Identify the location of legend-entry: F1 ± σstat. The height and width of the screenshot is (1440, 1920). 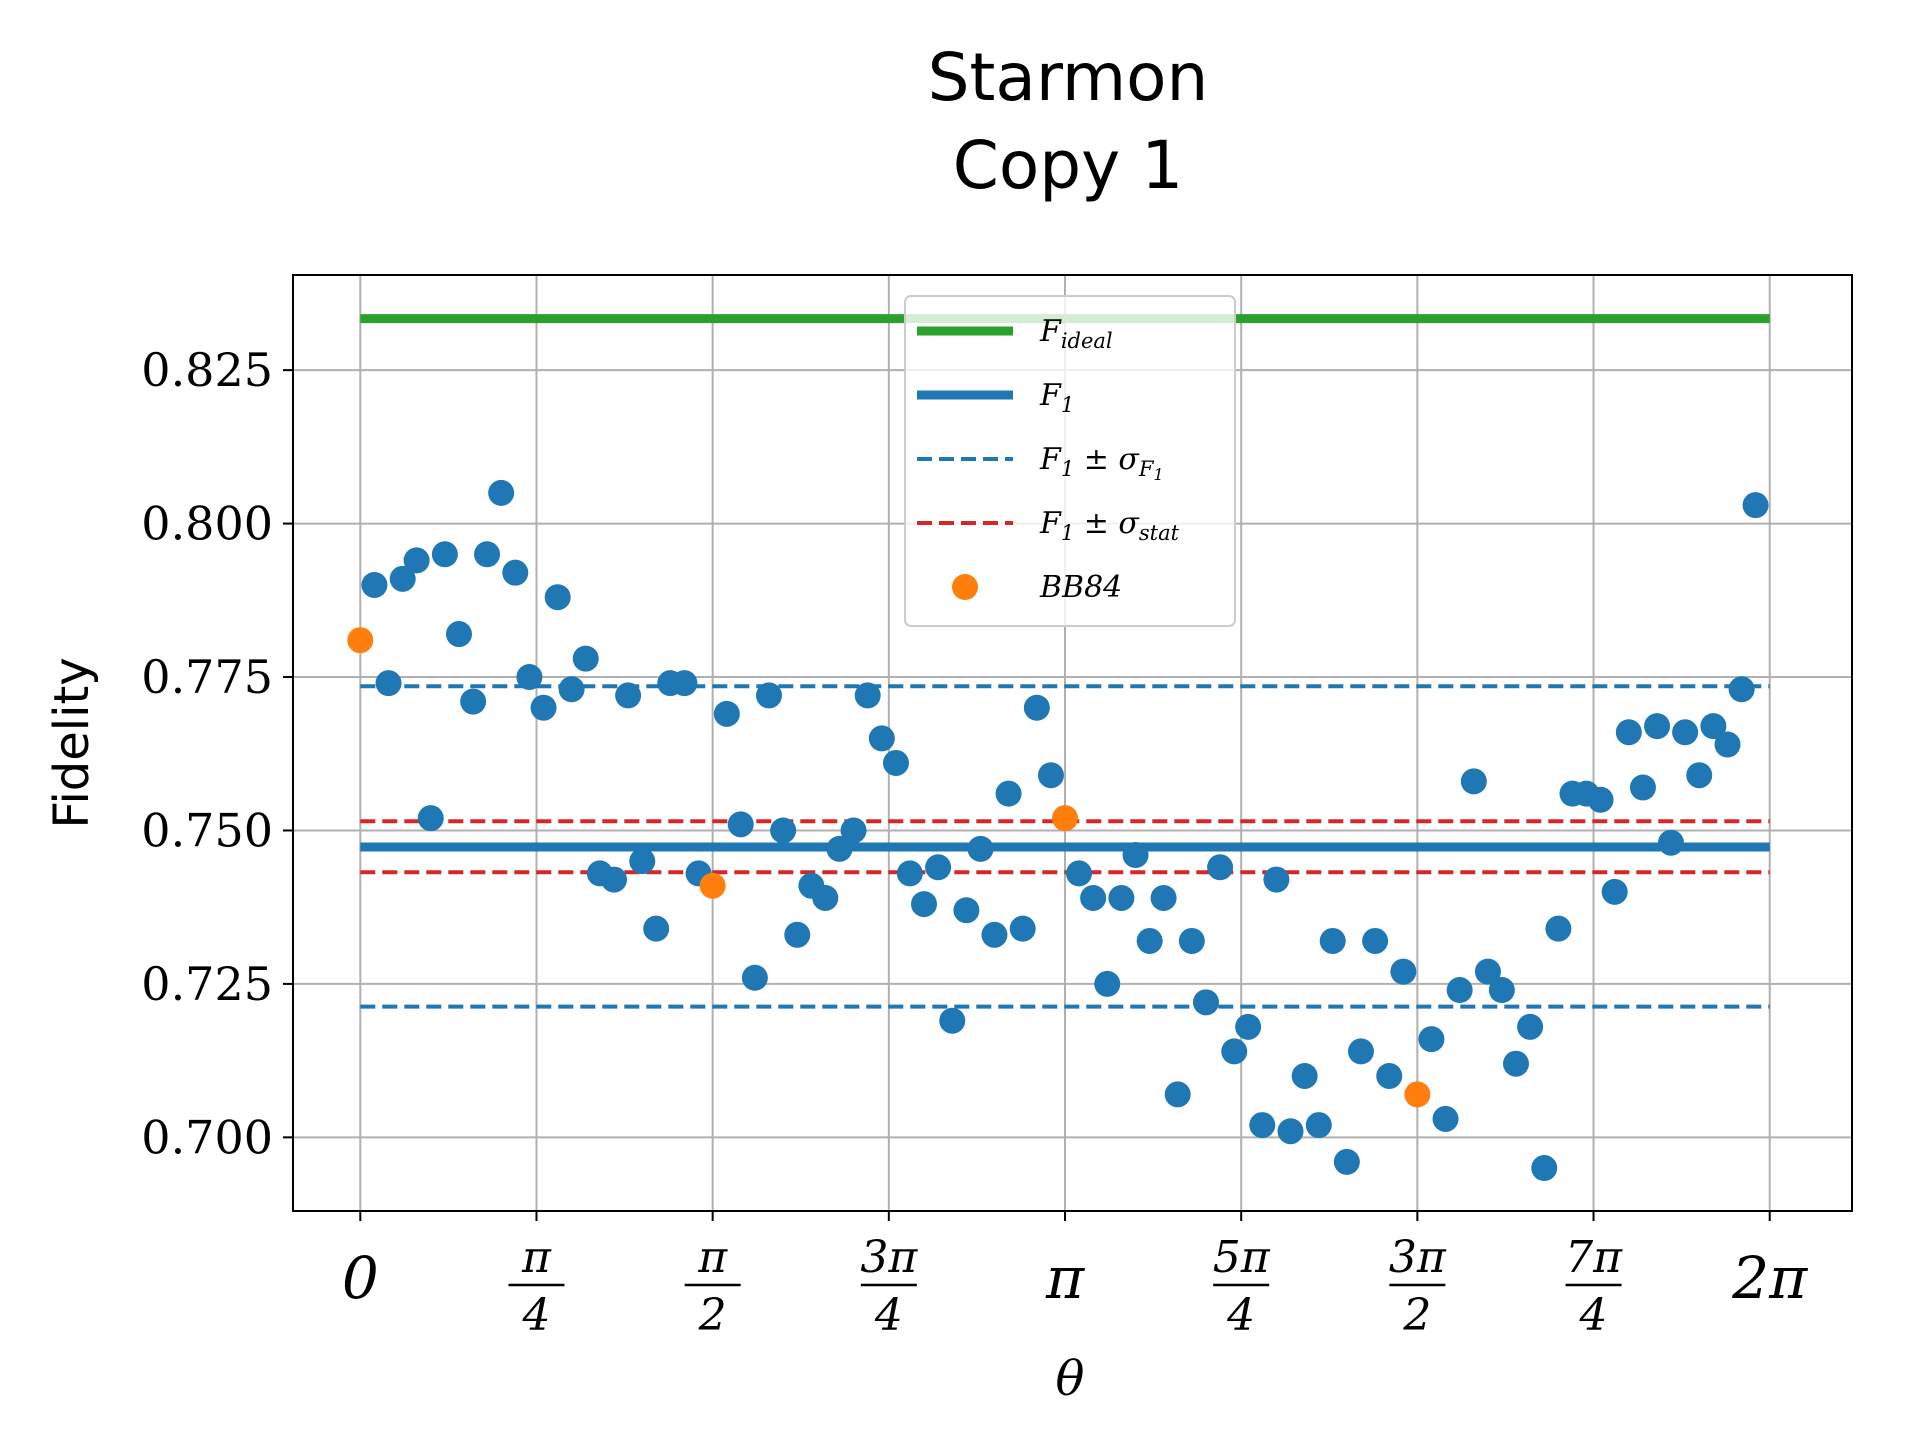
(1048, 525).